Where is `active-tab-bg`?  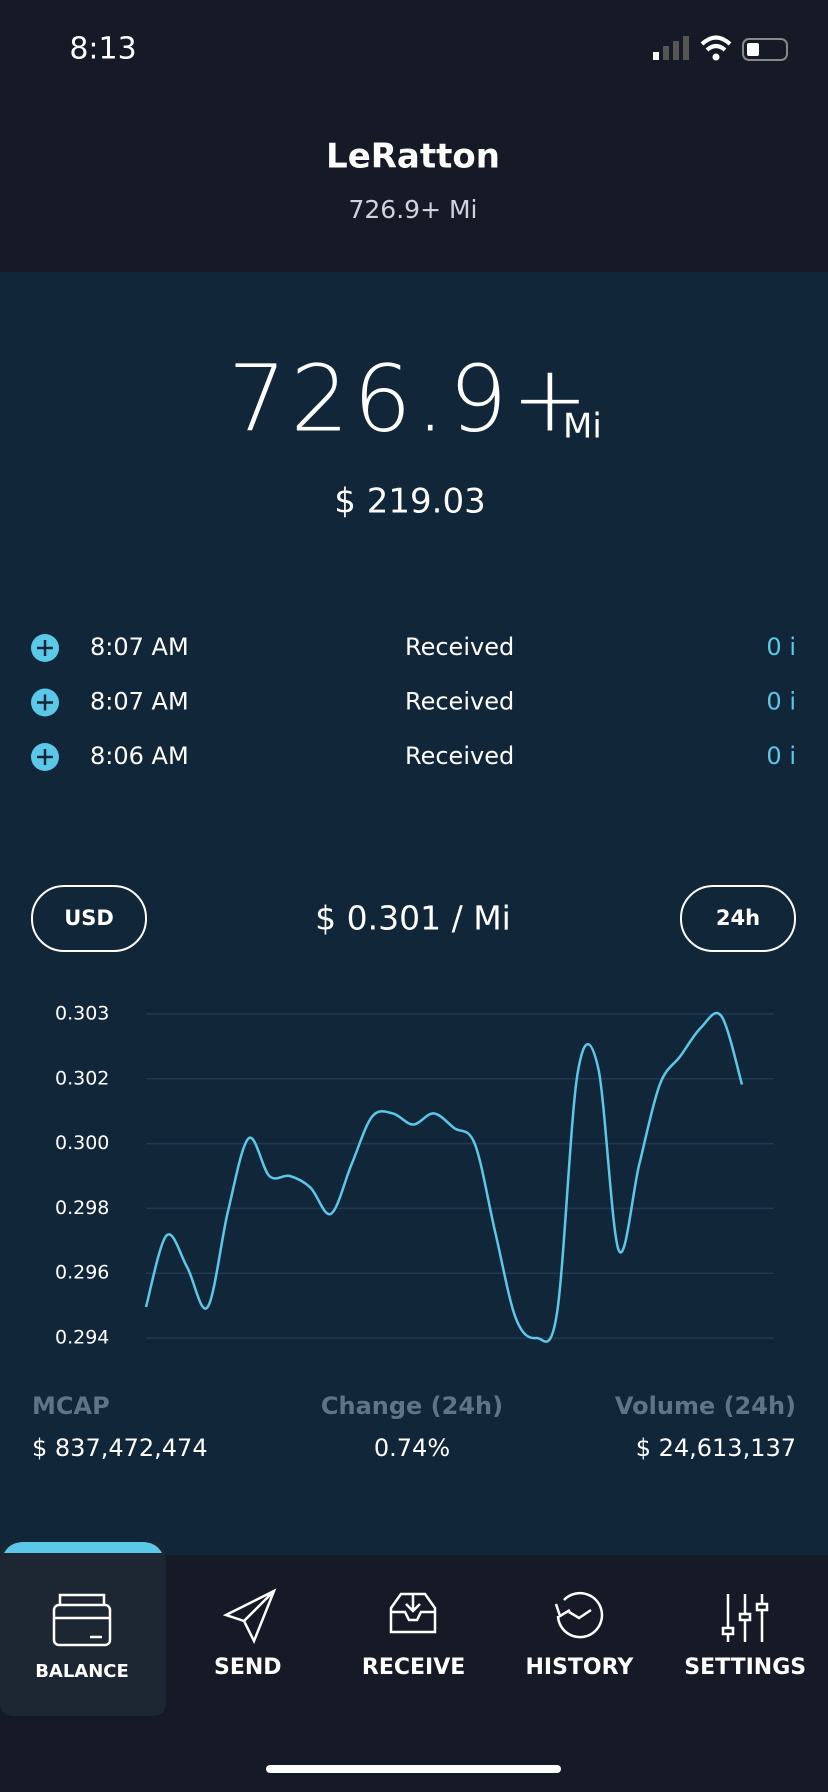 active-tab-bg is located at coordinates (83, 1629).